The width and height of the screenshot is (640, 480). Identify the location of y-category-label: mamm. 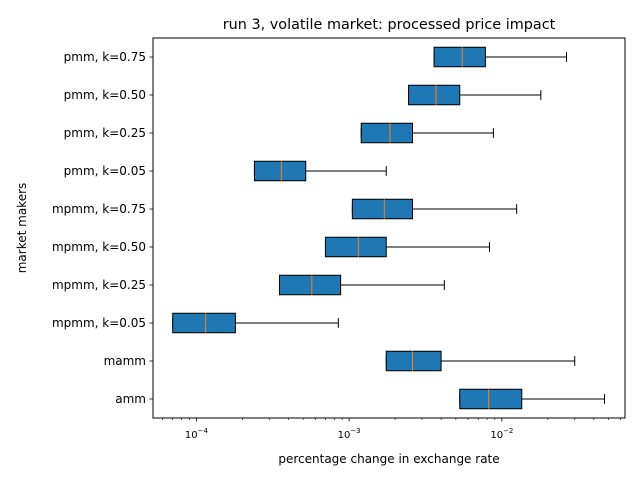
(125, 361).